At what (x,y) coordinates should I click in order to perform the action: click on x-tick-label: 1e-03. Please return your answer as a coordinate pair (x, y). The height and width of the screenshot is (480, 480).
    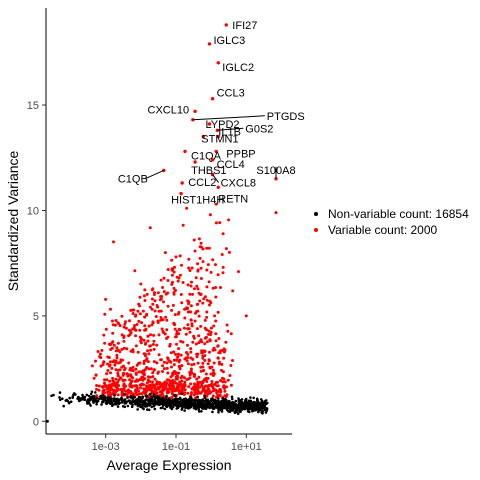
    Looking at the image, I should click on (106, 447).